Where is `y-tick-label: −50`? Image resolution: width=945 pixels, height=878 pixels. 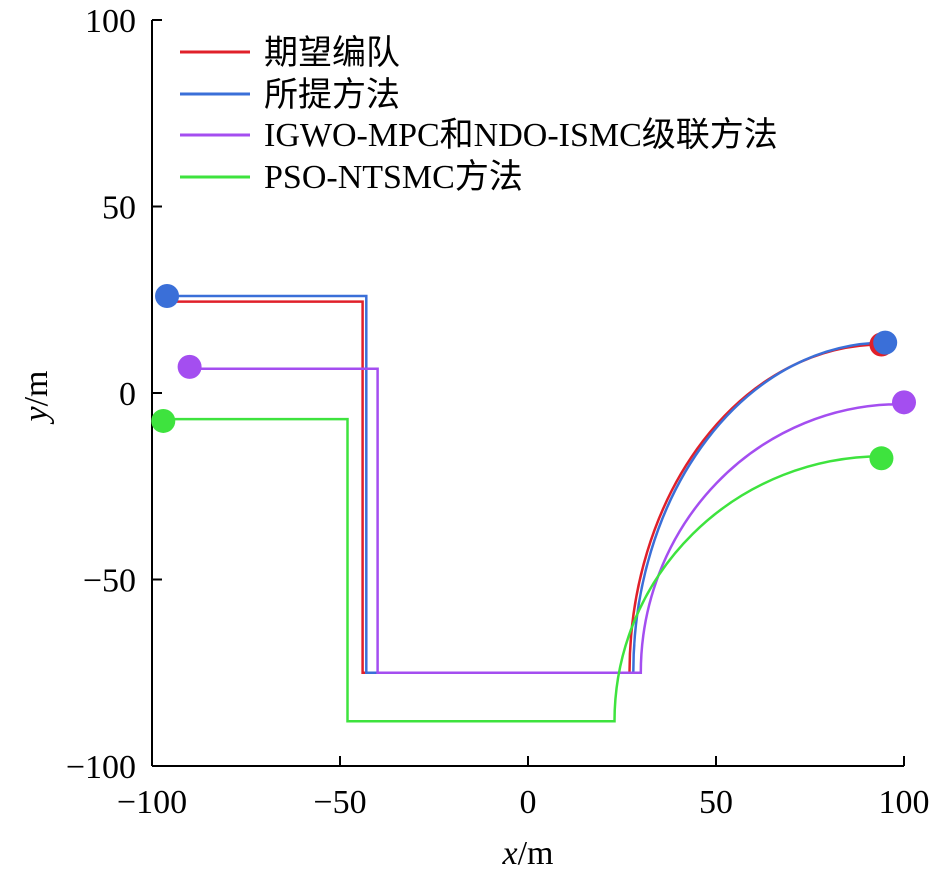
y-tick-label: −50 is located at coordinates (109, 581).